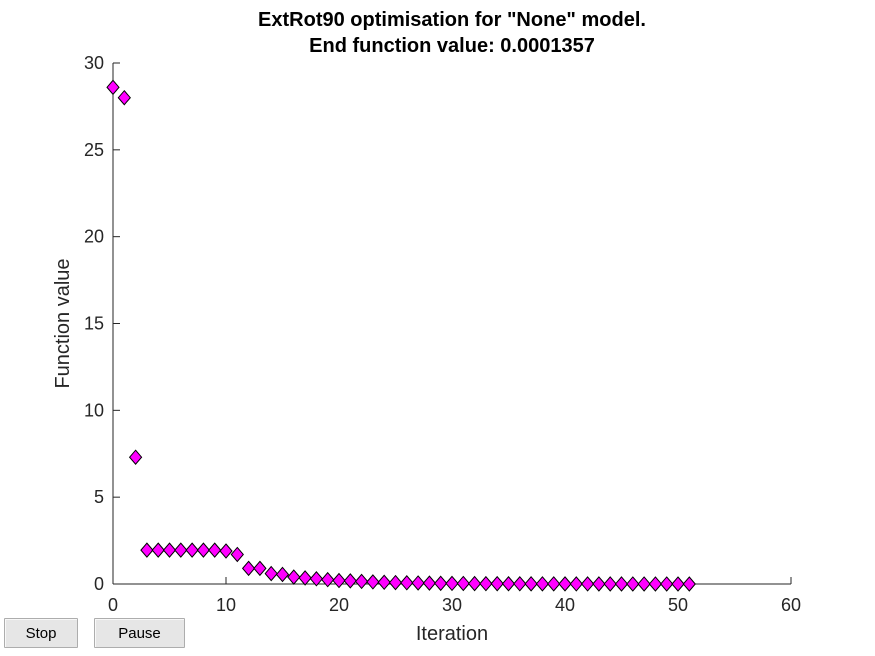 Image resolution: width=875 pixels, height=656 pixels. Describe the element at coordinates (452, 634) in the screenshot. I see `x-axis-label: Iteration` at that location.